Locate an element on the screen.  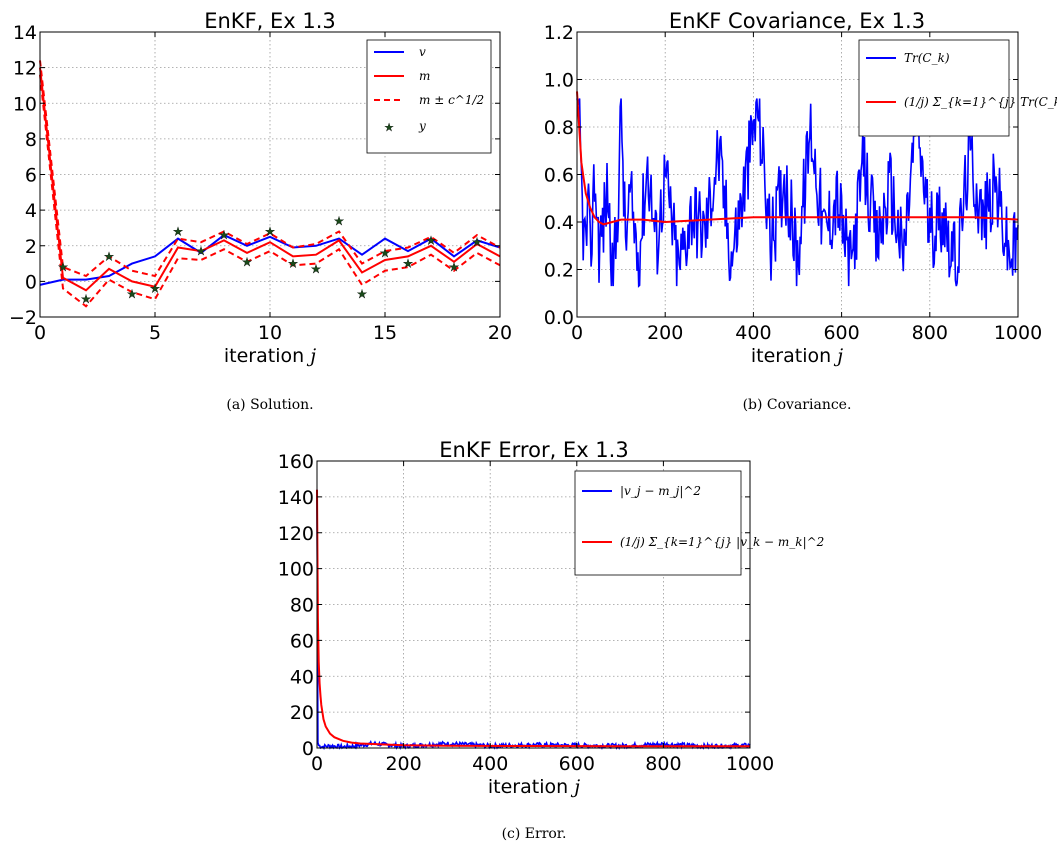
xlabel-c-text: iteration is located at coordinates (531, 787).